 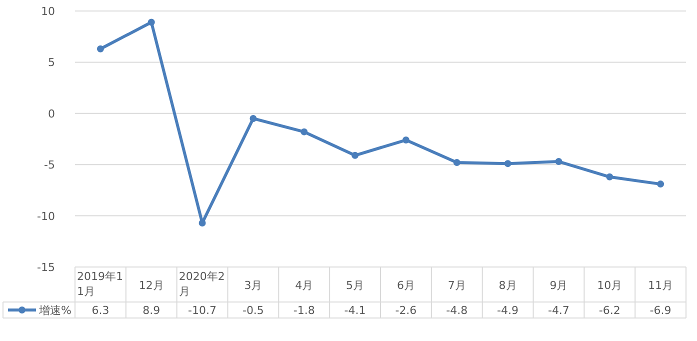 I want to click on x-tick-label: 4月, so click(x=304, y=285).